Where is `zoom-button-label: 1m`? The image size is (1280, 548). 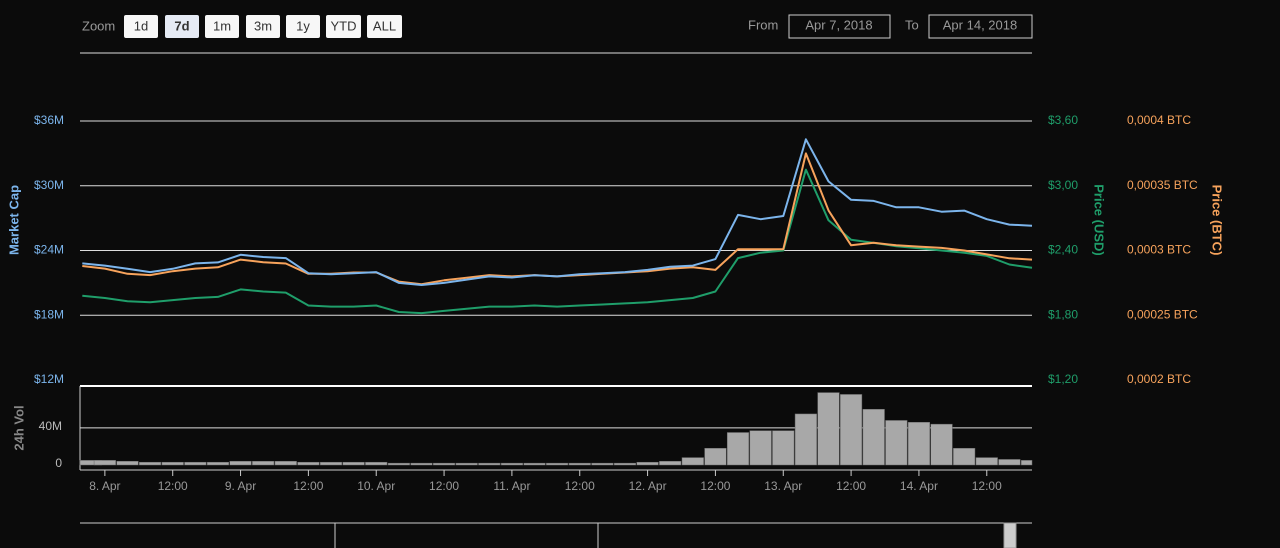 zoom-button-label: 1m is located at coordinates (222, 25).